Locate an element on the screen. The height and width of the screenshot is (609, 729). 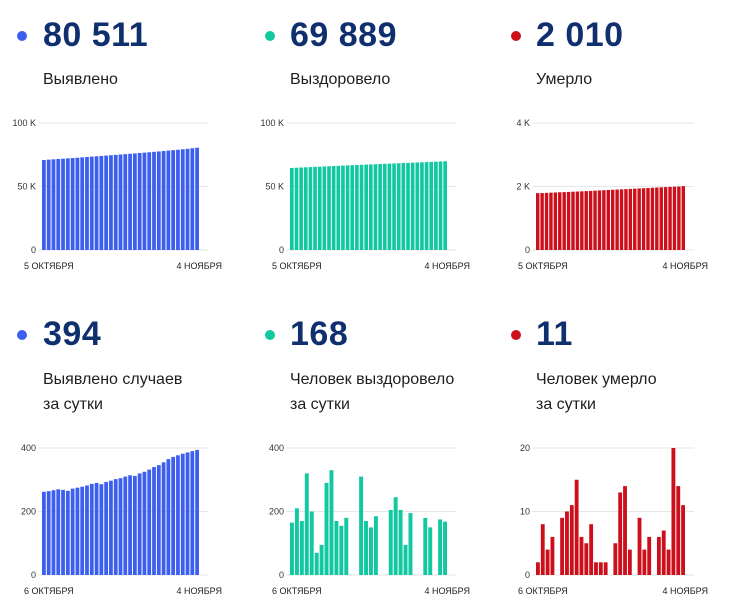
chart-detected-total: 0 50 K 100 K 5 ОКТЯБРЯ 4 НОЯБРЯ is located at coordinates (117, 194).